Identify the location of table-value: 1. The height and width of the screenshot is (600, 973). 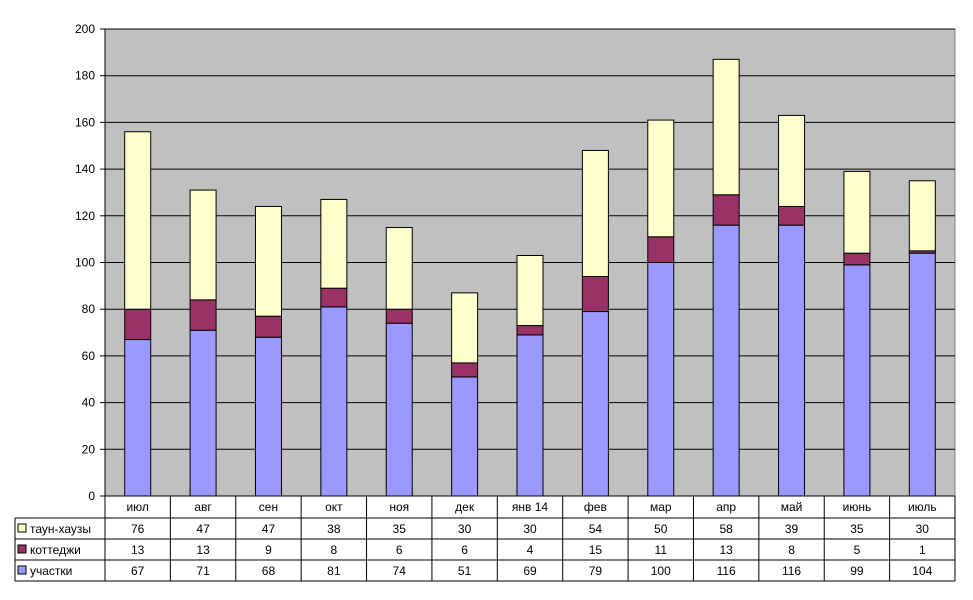
(922, 550).